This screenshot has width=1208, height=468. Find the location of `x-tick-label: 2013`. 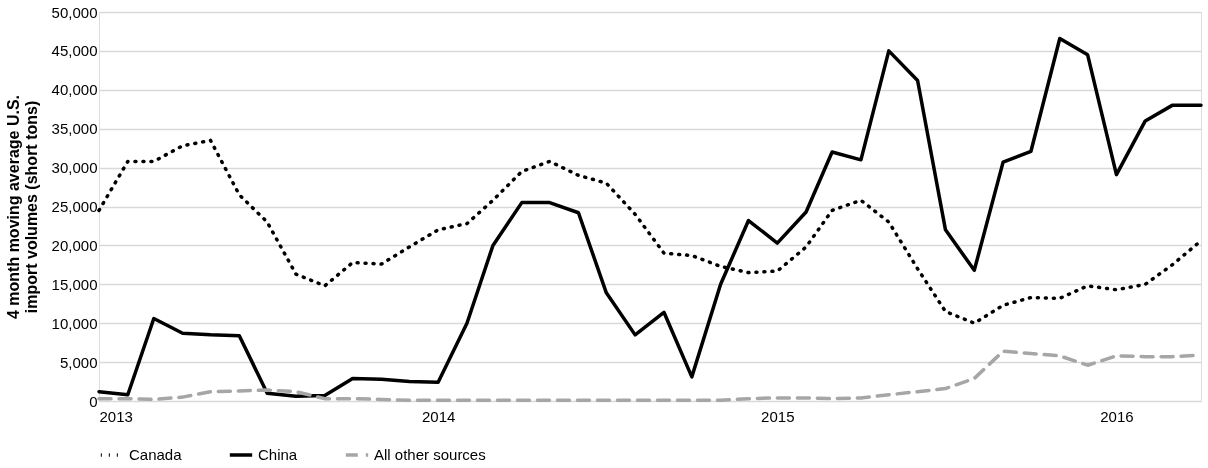

x-tick-label: 2013 is located at coordinates (116, 416).